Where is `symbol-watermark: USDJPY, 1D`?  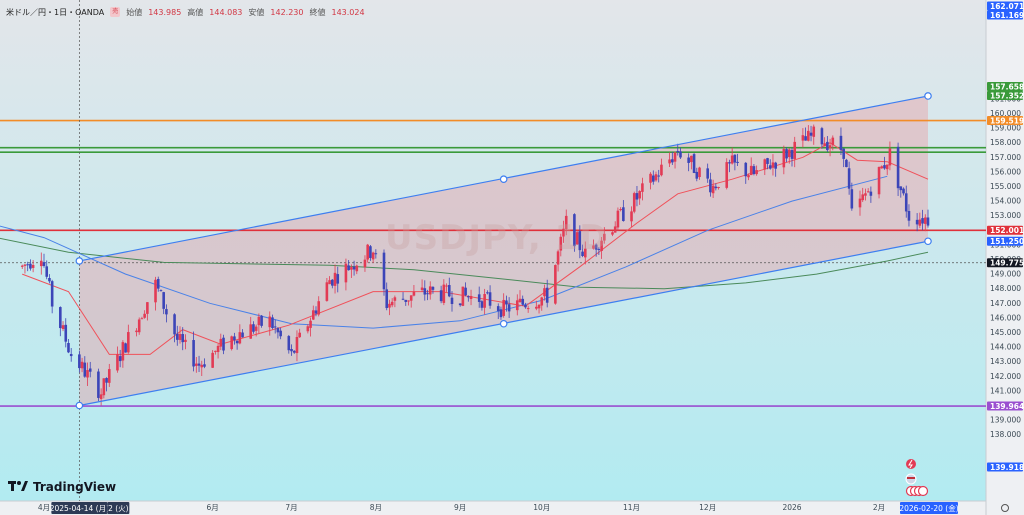
symbol-watermark: USDJPY, 1D is located at coordinates (497, 238).